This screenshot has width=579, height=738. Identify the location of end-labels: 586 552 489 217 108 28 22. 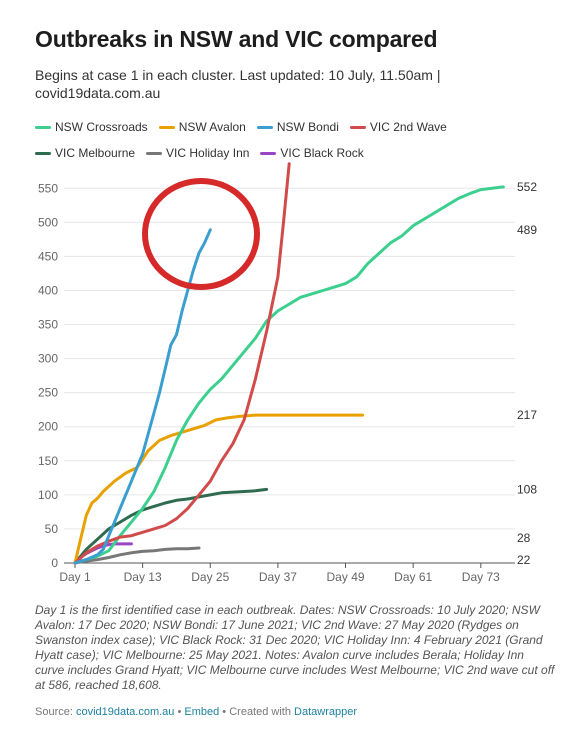
(527, 358).